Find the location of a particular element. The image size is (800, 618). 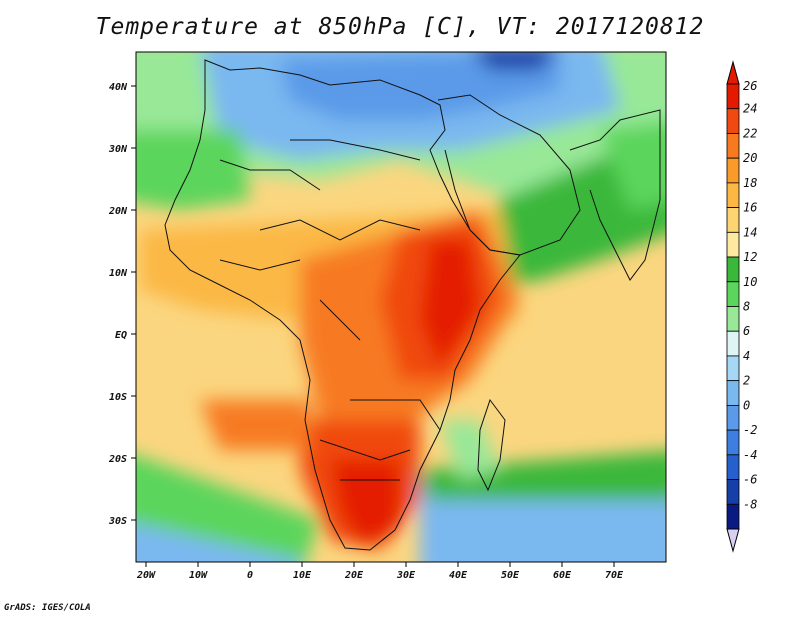

lat-tick-label: 10N is located at coordinates (118, 273).